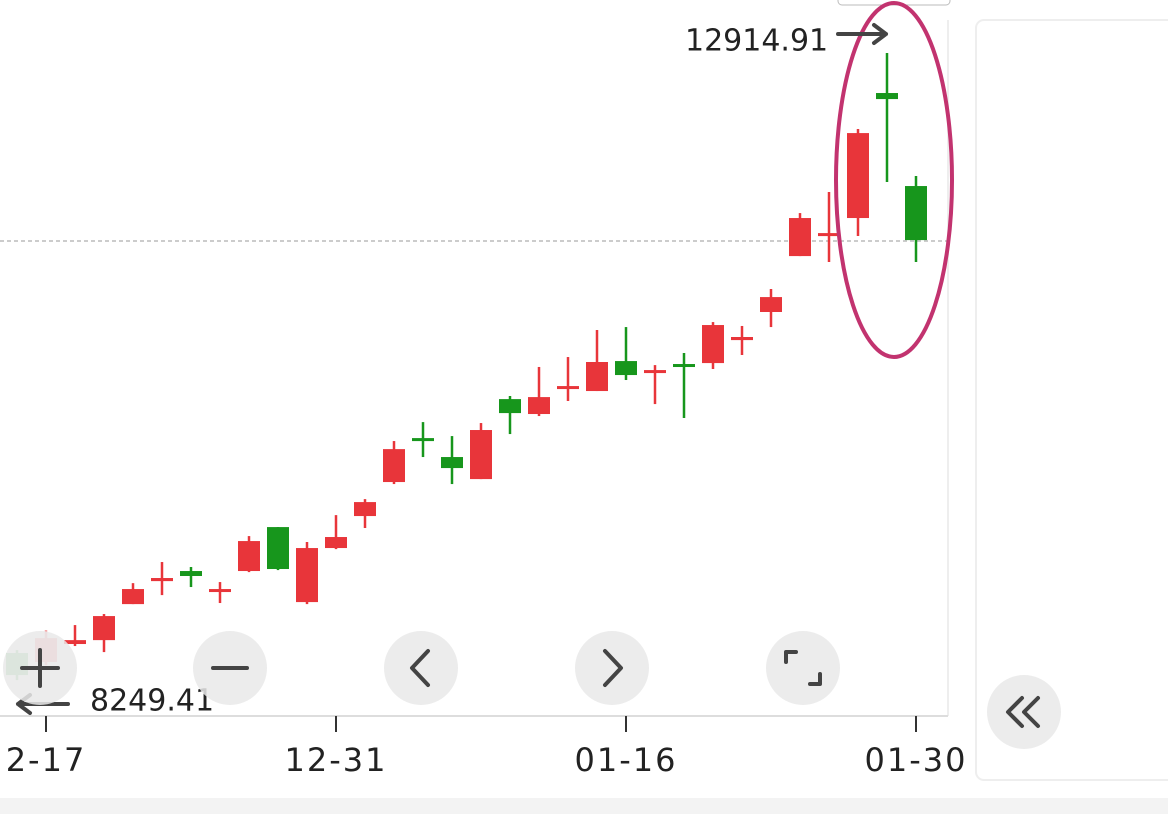 The height and width of the screenshot is (814, 1168). Describe the element at coordinates (862, 34) in the screenshot. I see `annotation-arrow` at that location.